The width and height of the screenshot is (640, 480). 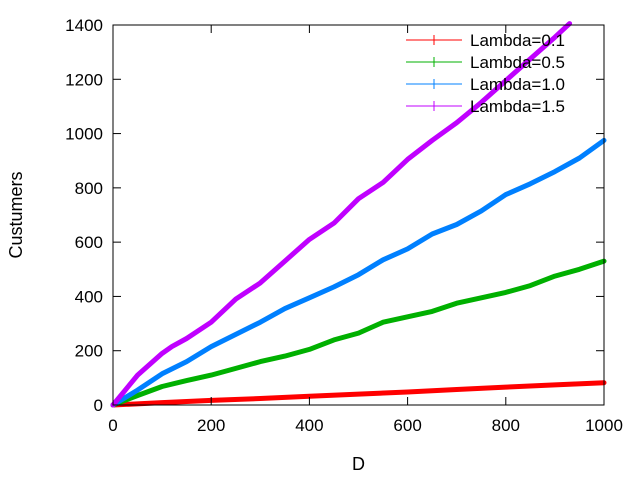 I want to click on y-tick-label: 1000, so click(x=84, y=134).